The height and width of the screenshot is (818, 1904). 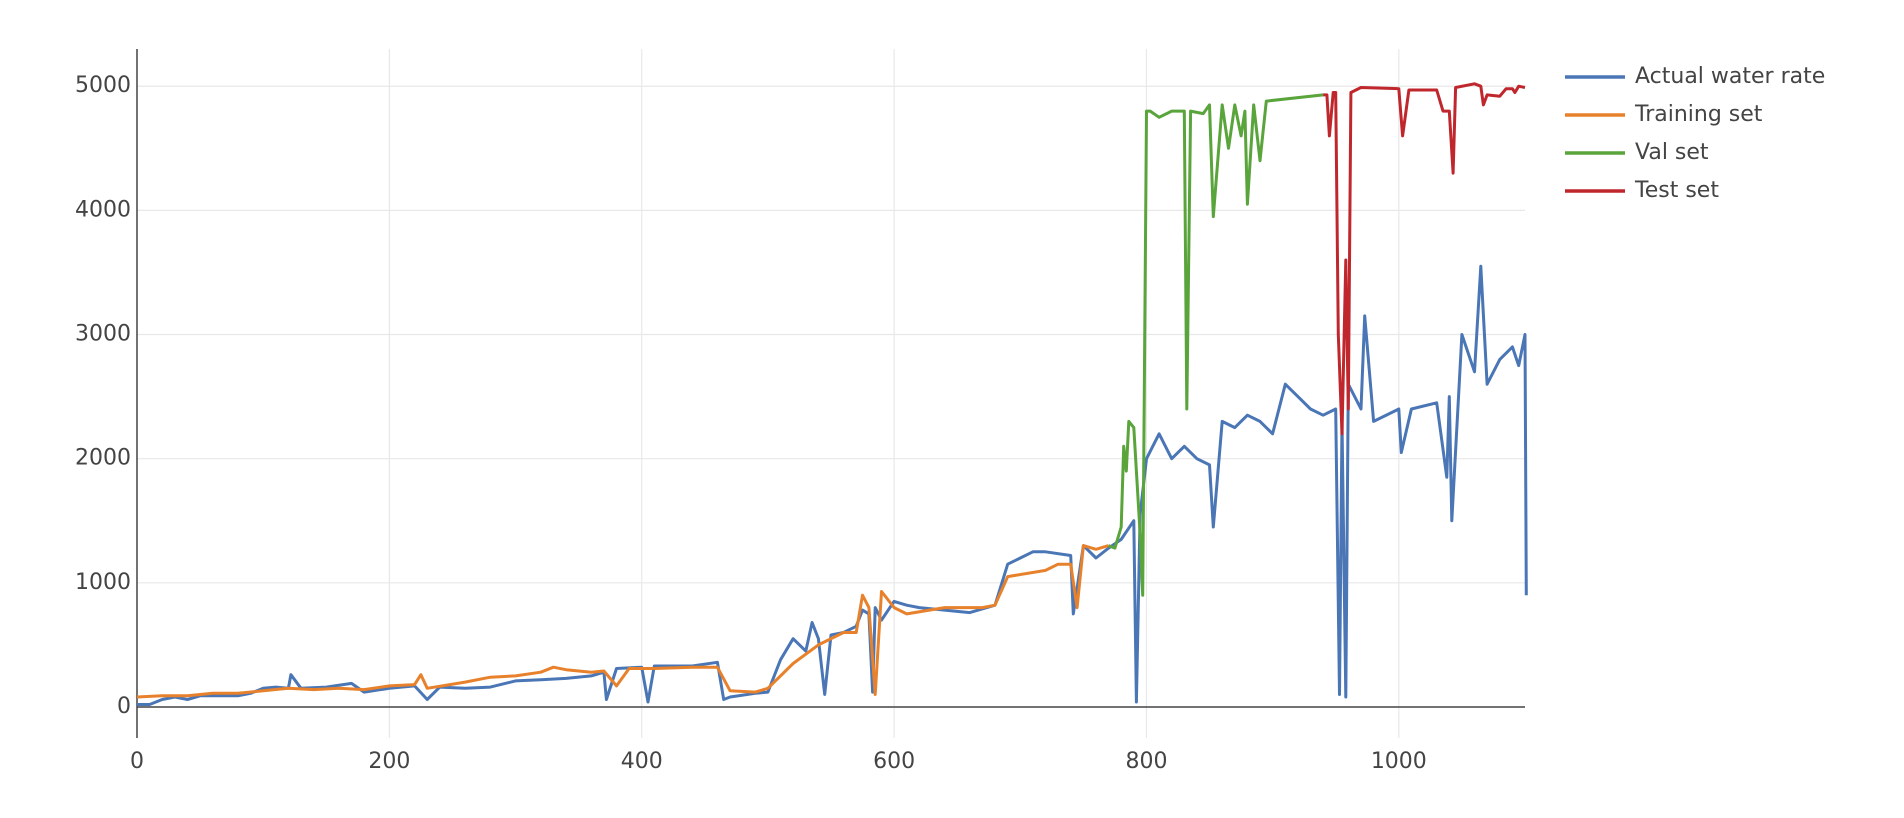 I want to click on x-tick-label: 200, so click(x=389, y=761).